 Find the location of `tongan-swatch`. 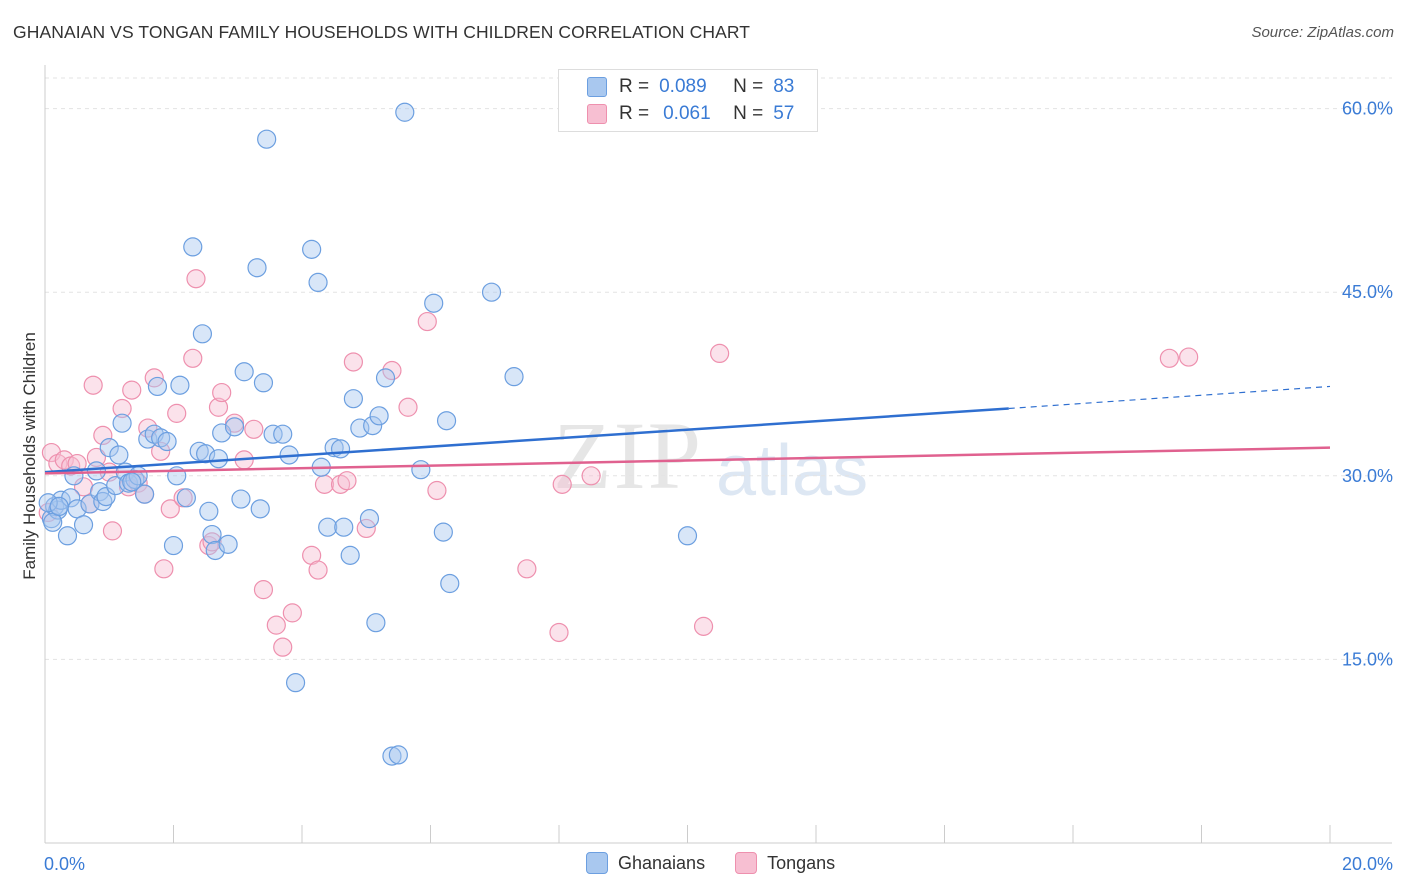

tongan-swatch is located at coordinates (597, 114).